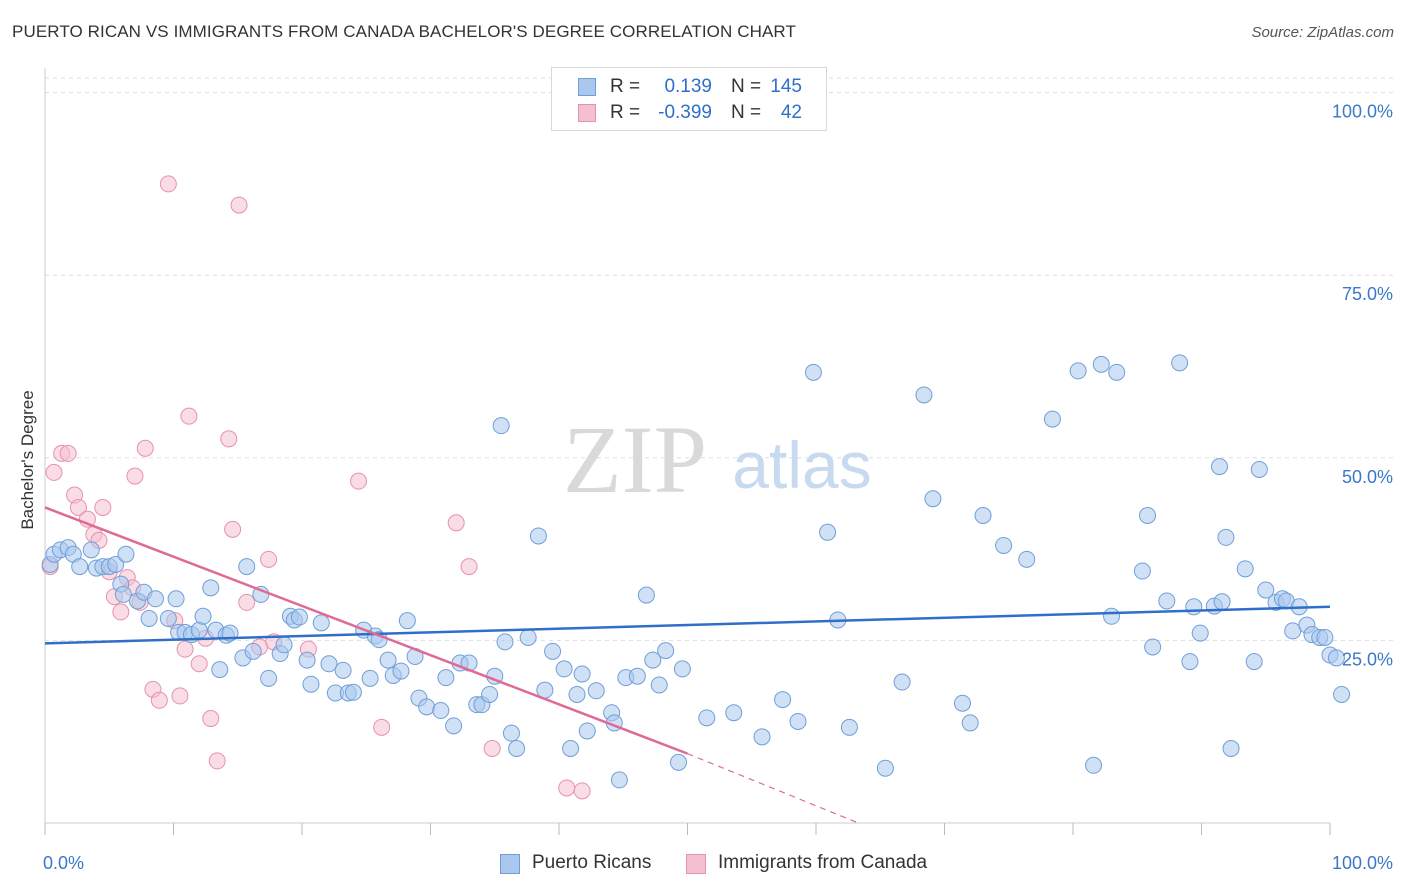  Describe the element at coordinates (801, 465) in the screenshot. I see `watermark-atlas: atlas` at that location.